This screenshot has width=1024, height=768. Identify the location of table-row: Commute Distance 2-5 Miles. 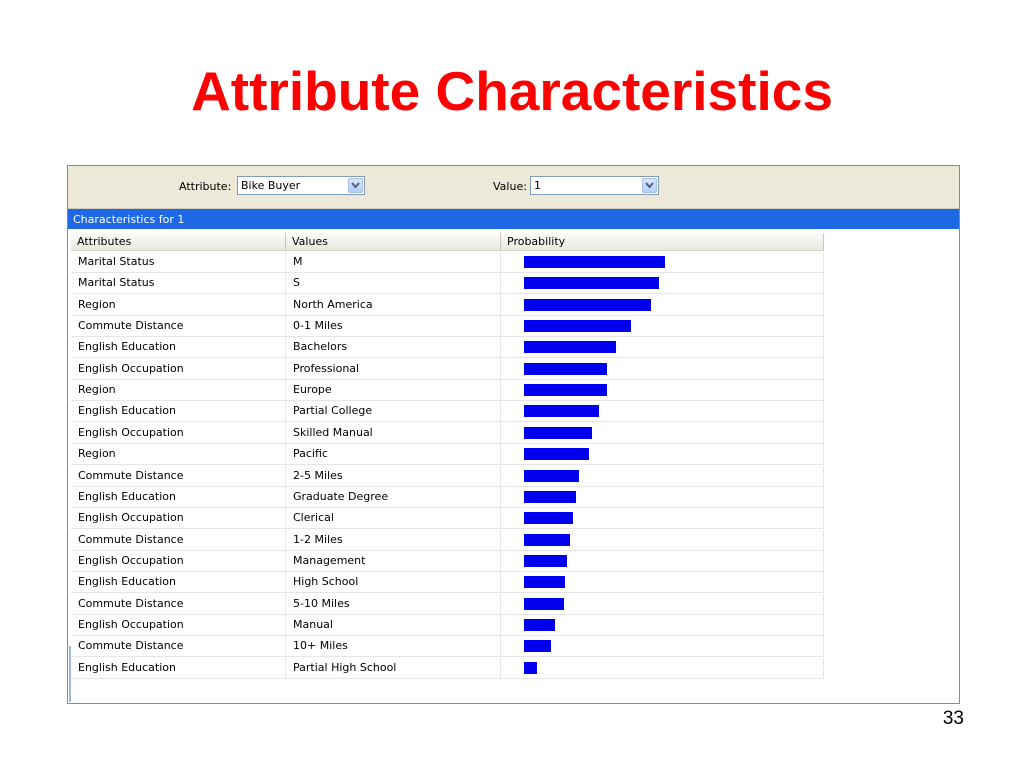
(447, 476).